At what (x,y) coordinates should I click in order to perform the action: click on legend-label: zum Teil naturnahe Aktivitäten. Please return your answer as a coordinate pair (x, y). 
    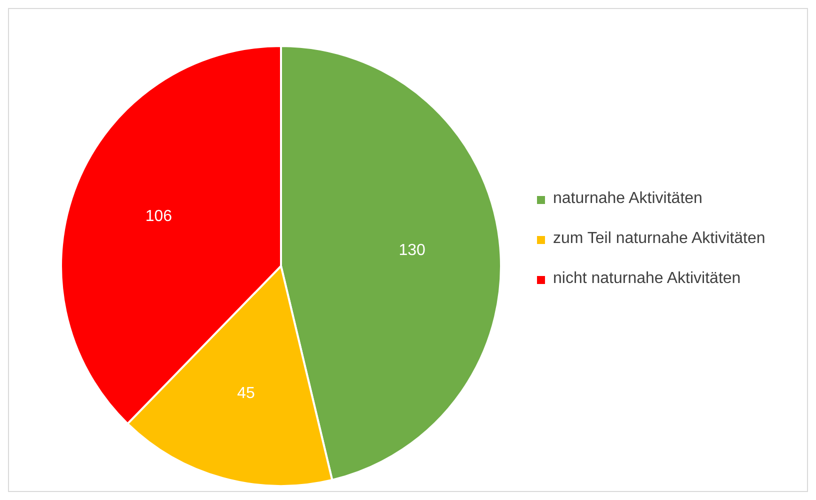
    Looking at the image, I should click on (659, 239).